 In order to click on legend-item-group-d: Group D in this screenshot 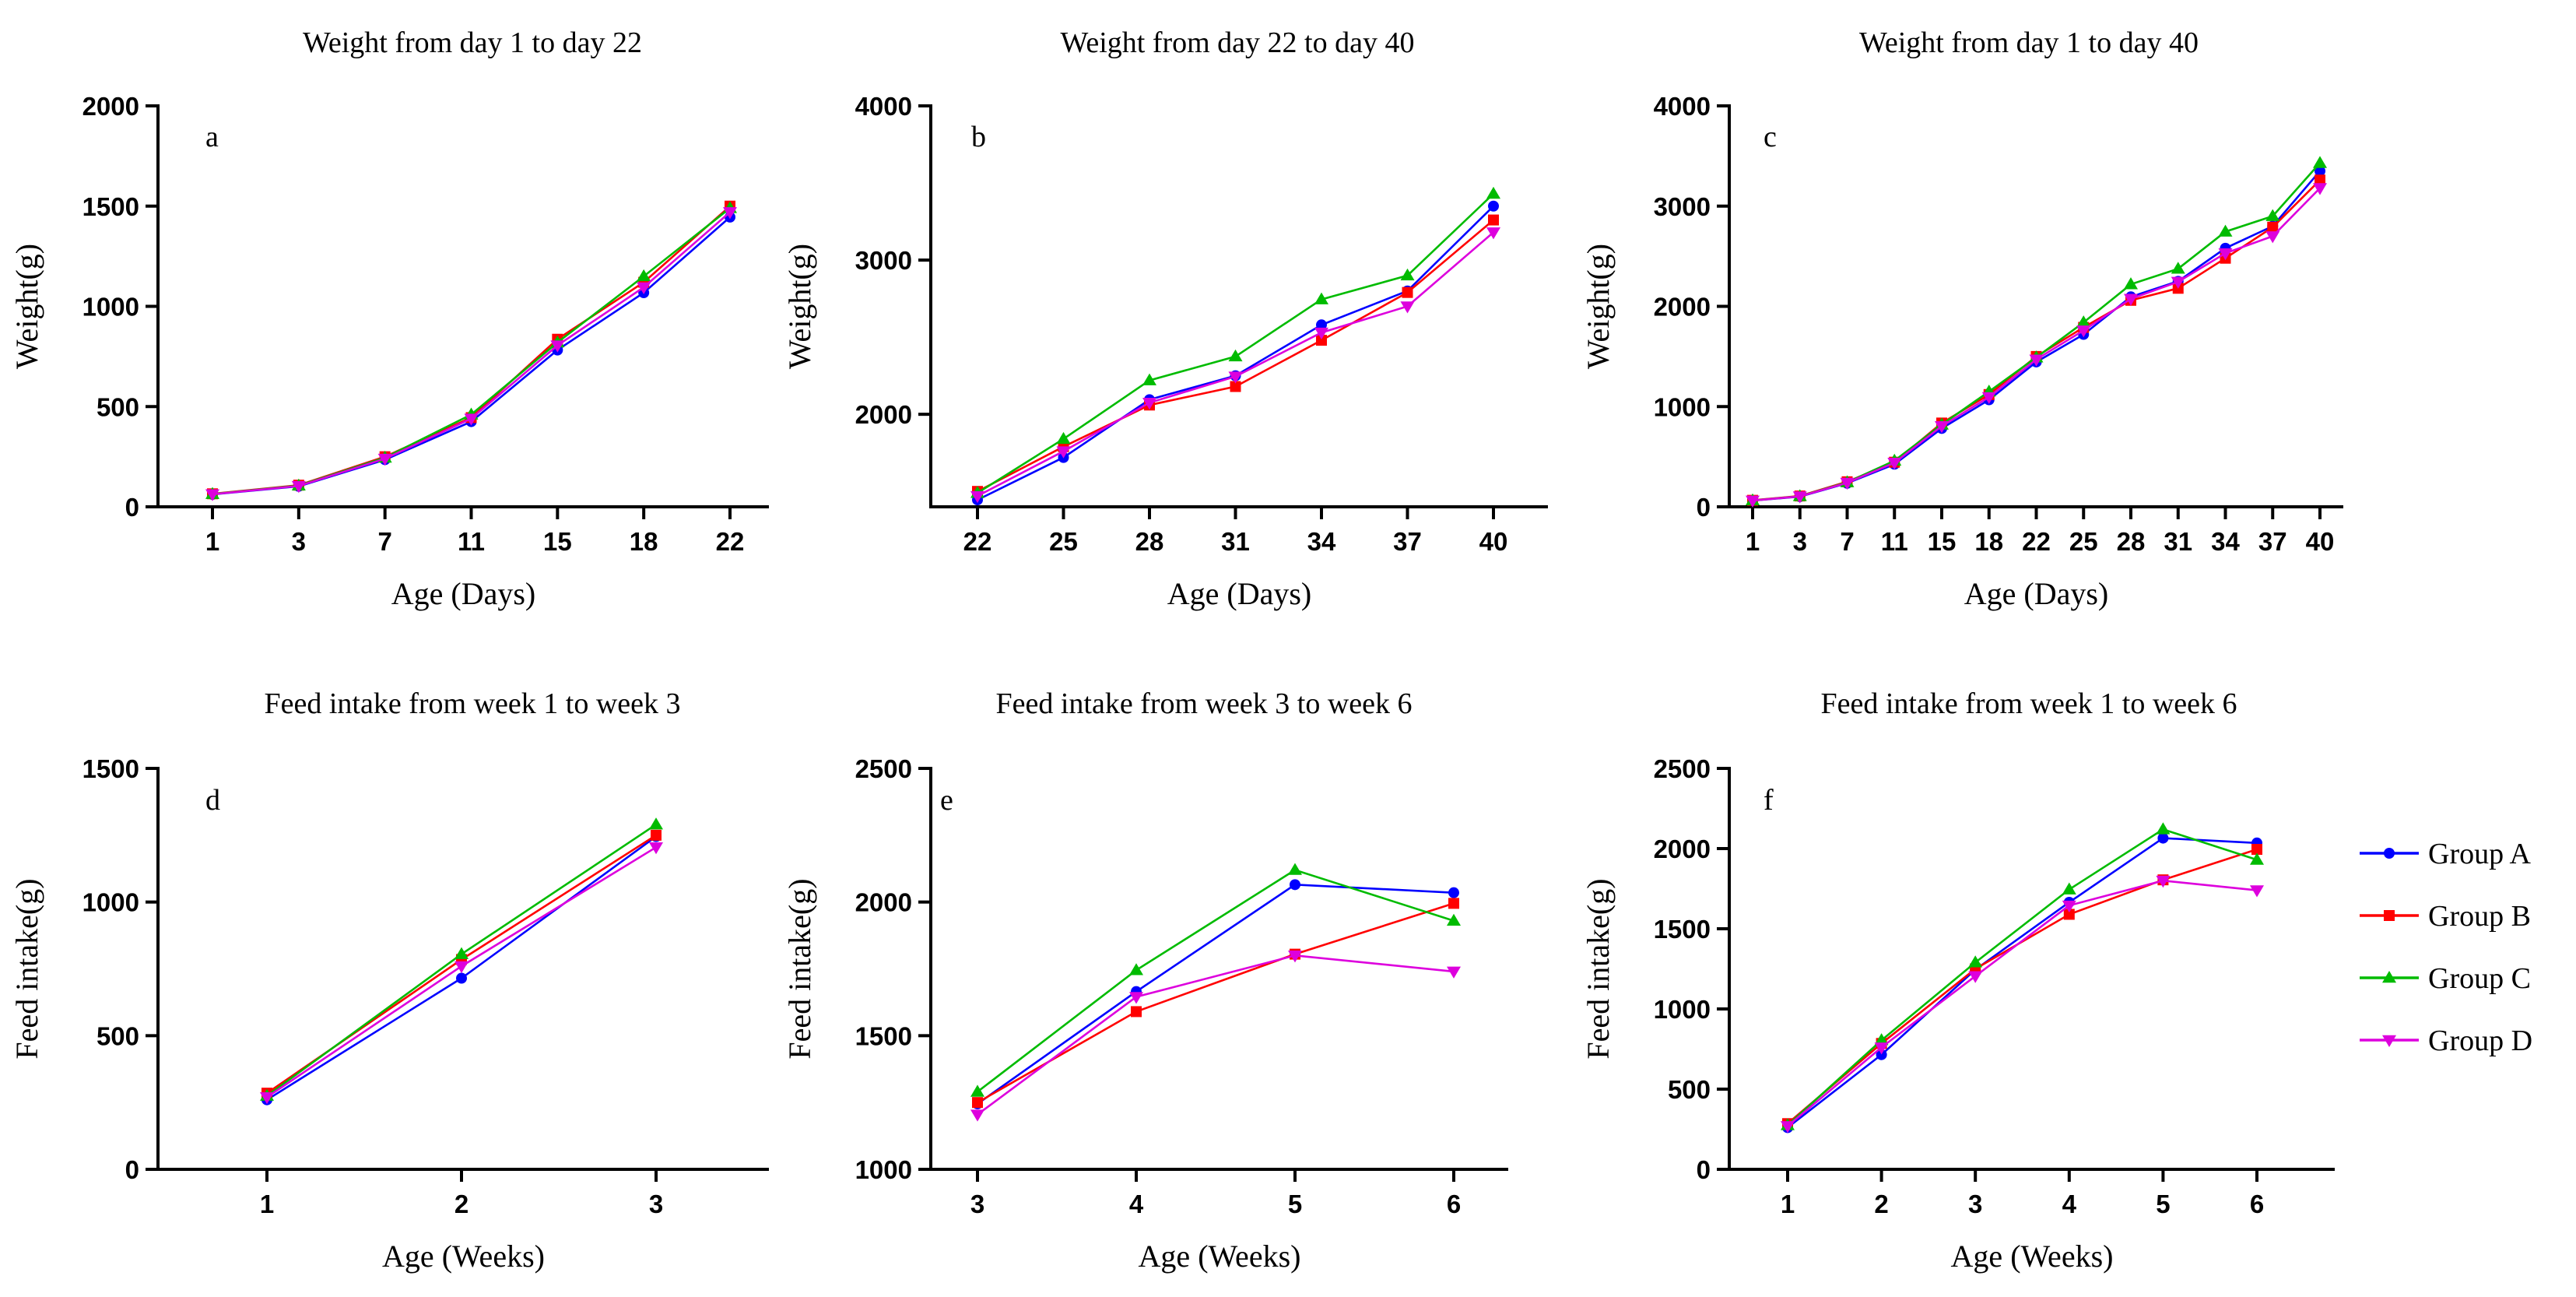, I will do `click(2446, 1041)`.